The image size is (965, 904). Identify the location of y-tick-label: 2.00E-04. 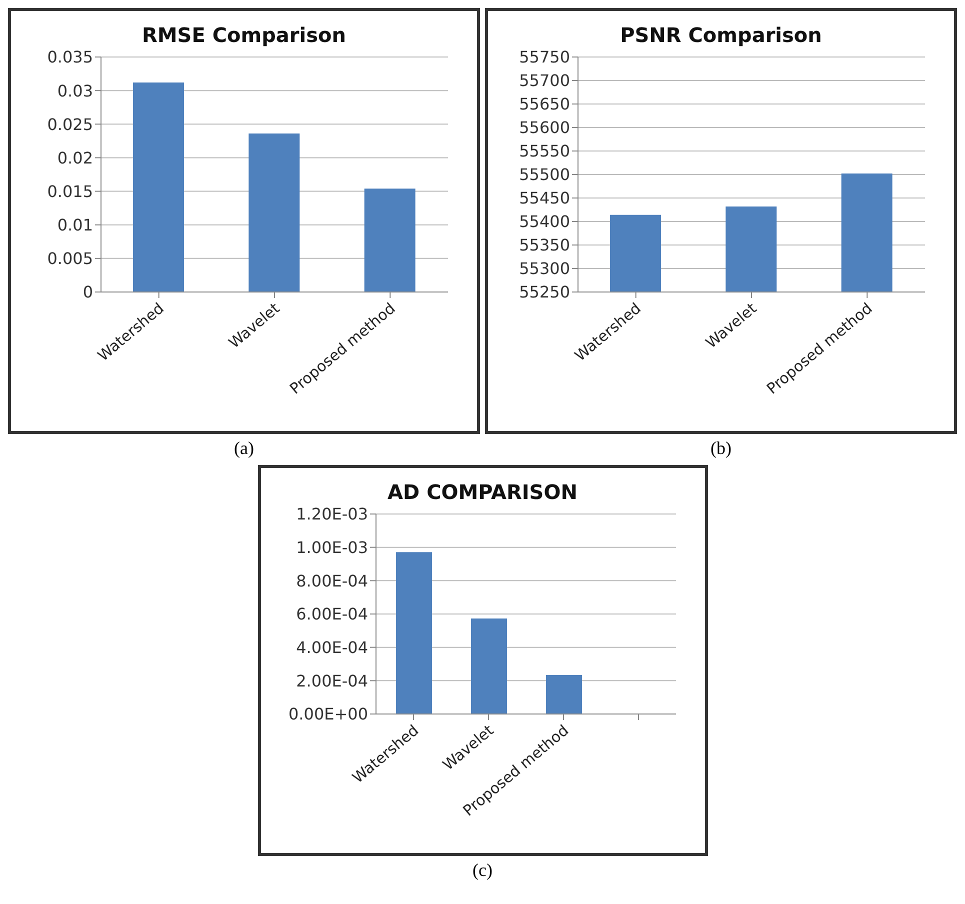
(332, 680).